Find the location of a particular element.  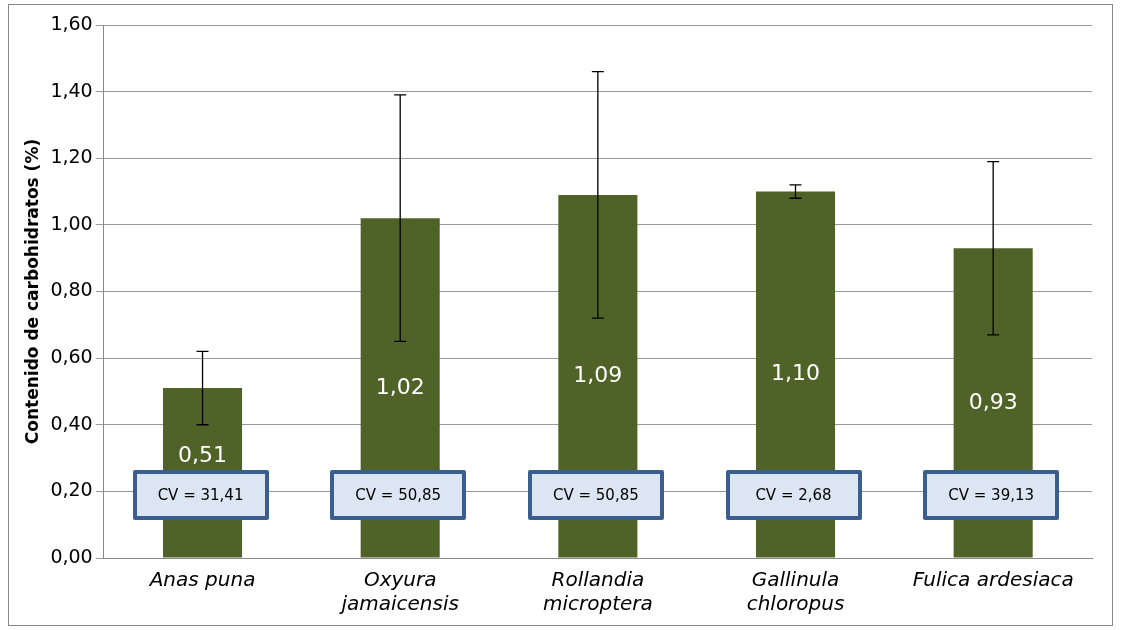

y-tick-label: 1,20 is located at coordinates (71, 156).